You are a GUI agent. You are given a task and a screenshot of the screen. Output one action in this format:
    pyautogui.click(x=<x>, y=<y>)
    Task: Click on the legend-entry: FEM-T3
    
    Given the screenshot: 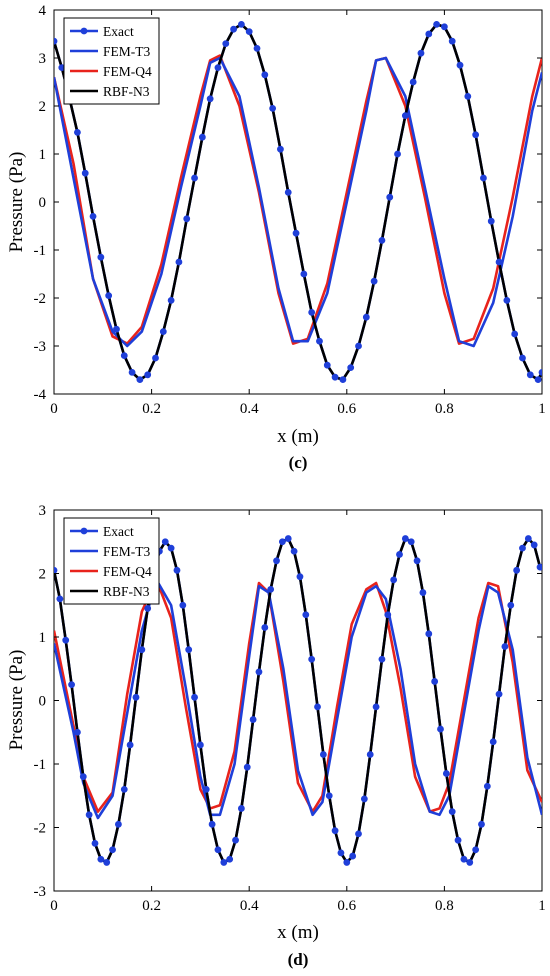 What is the action you would take?
    pyautogui.click(x=127, y=551)
    